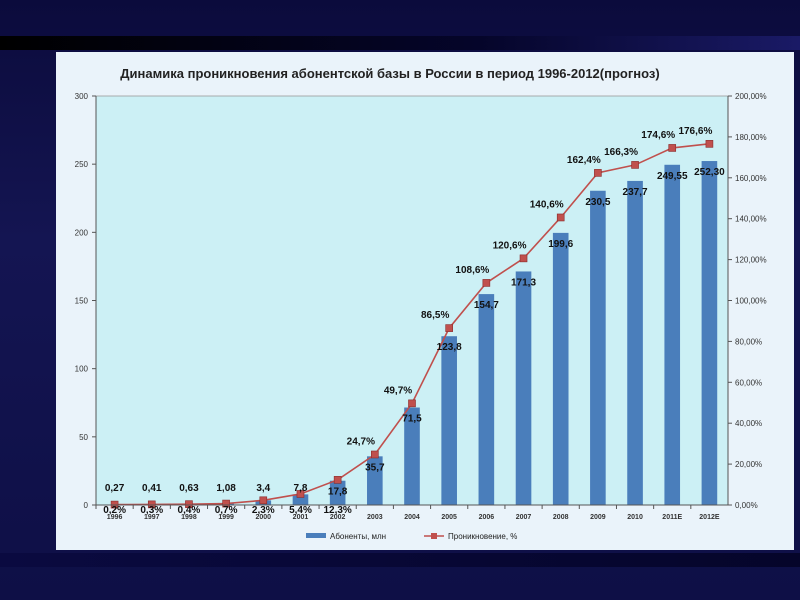  What do you see at coordinates (83, 437) in the screenshot?
I see `left-tick-label: 50` at bounding box center [83, 437].